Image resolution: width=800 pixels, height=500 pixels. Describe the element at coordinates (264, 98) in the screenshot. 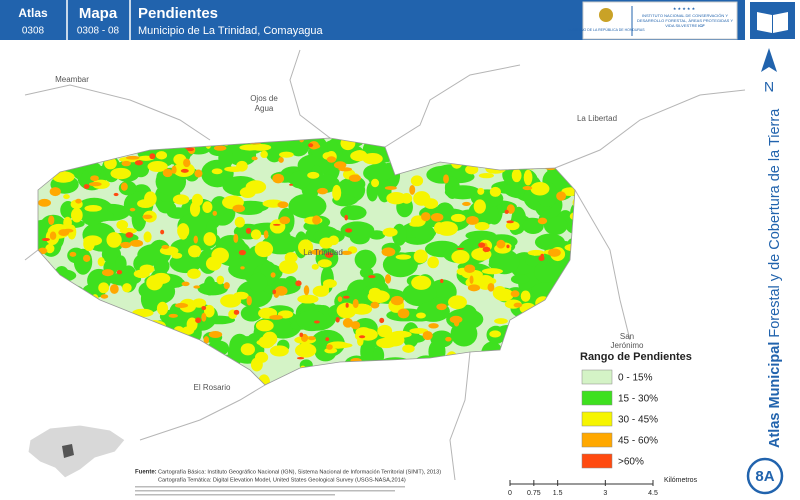

I see `place-label: Ojos de` at that location.